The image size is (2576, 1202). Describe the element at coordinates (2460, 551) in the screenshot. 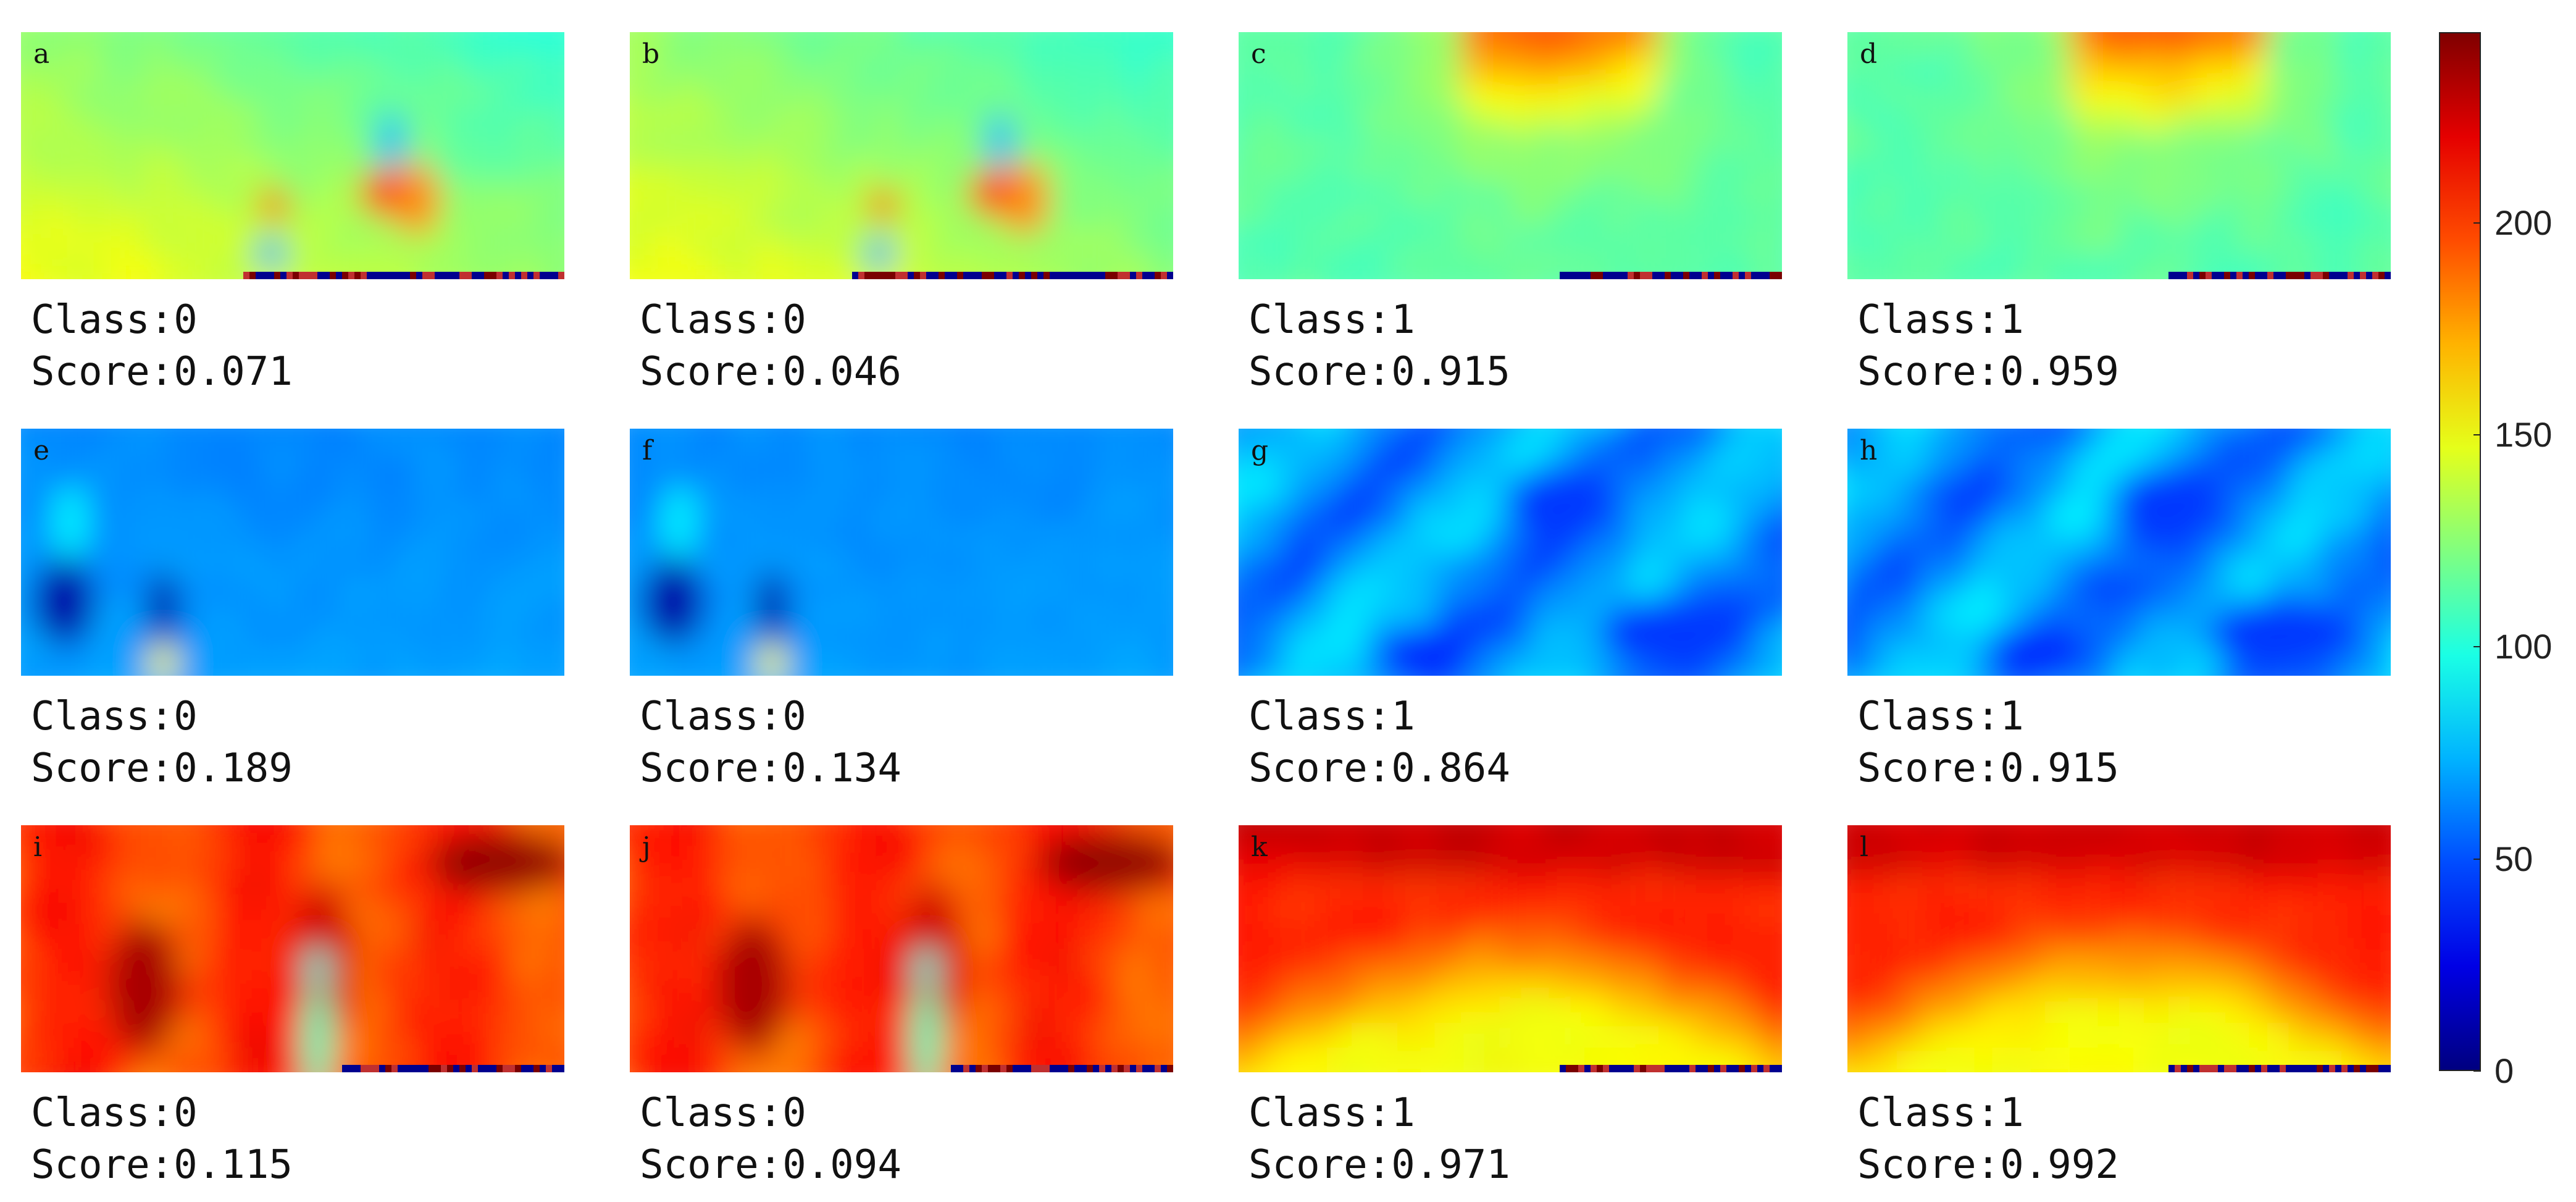

I see `colorbar` at that location.